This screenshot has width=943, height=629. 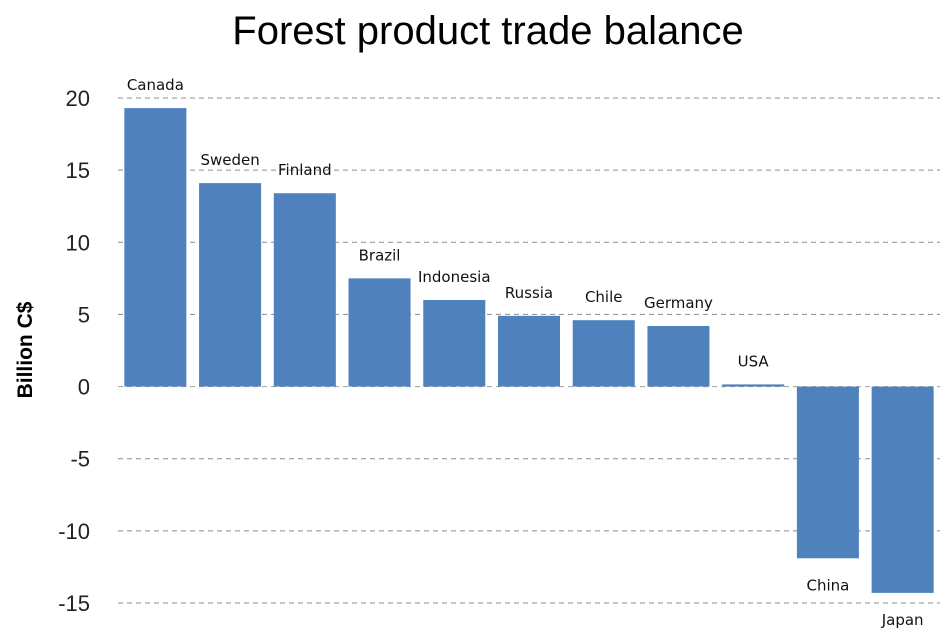 I want to click on bar-usa, so click(x=753, y=385).